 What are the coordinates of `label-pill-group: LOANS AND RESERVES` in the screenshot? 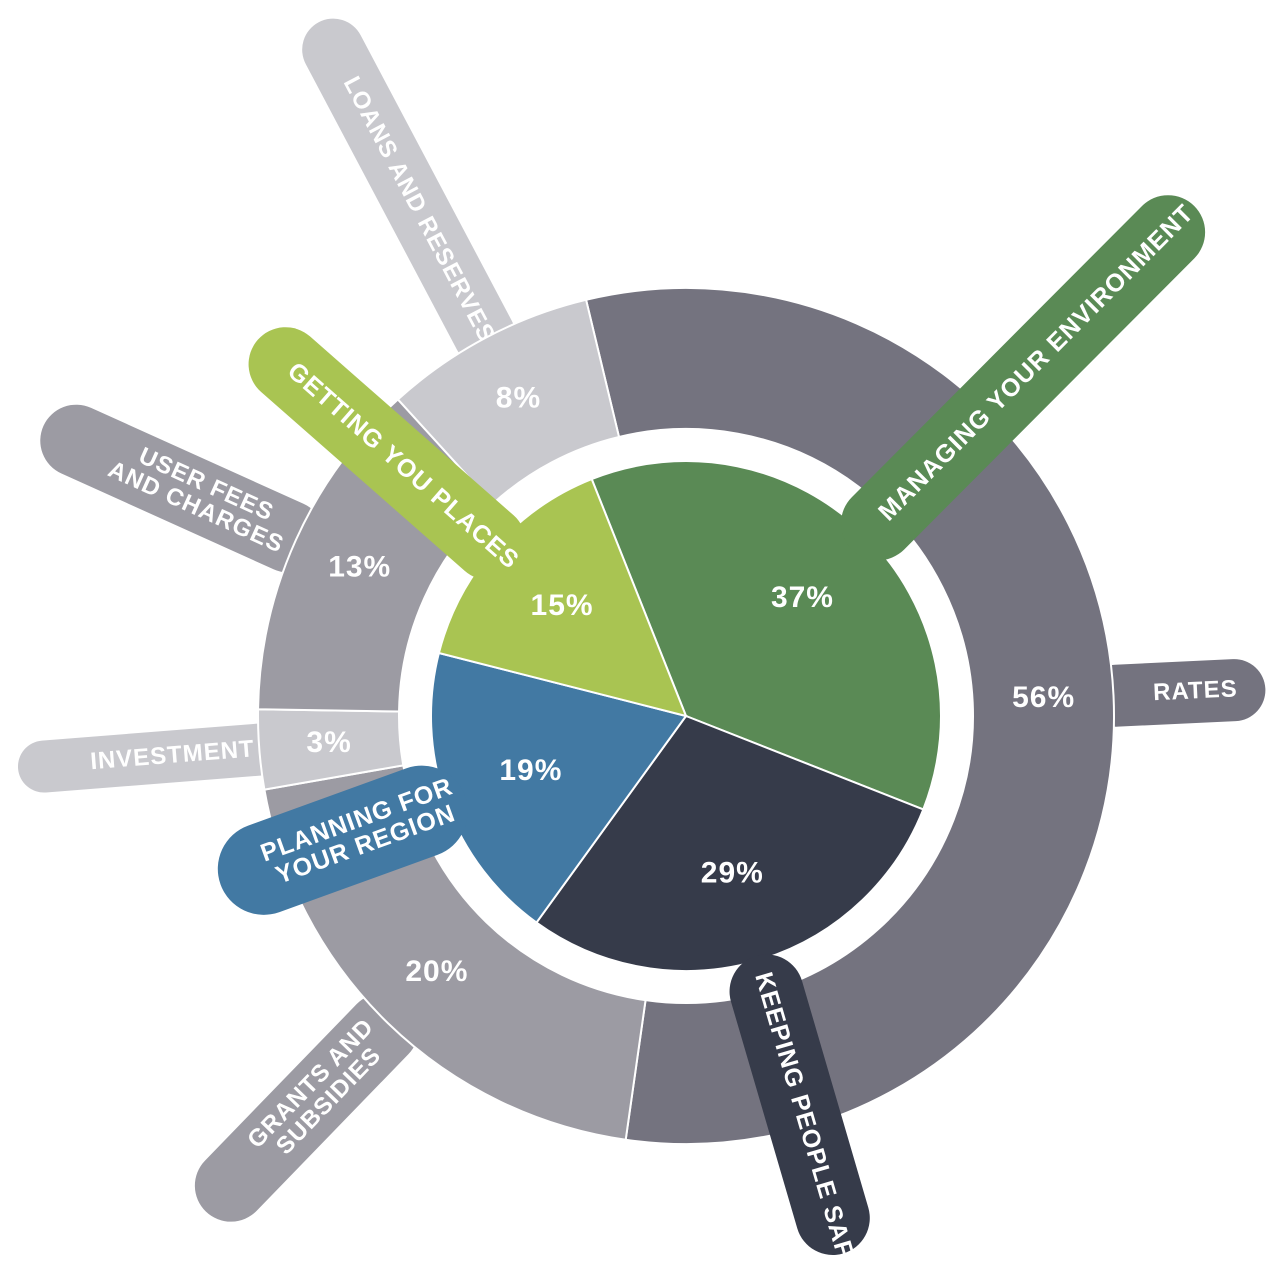 It's located at (409, 192).